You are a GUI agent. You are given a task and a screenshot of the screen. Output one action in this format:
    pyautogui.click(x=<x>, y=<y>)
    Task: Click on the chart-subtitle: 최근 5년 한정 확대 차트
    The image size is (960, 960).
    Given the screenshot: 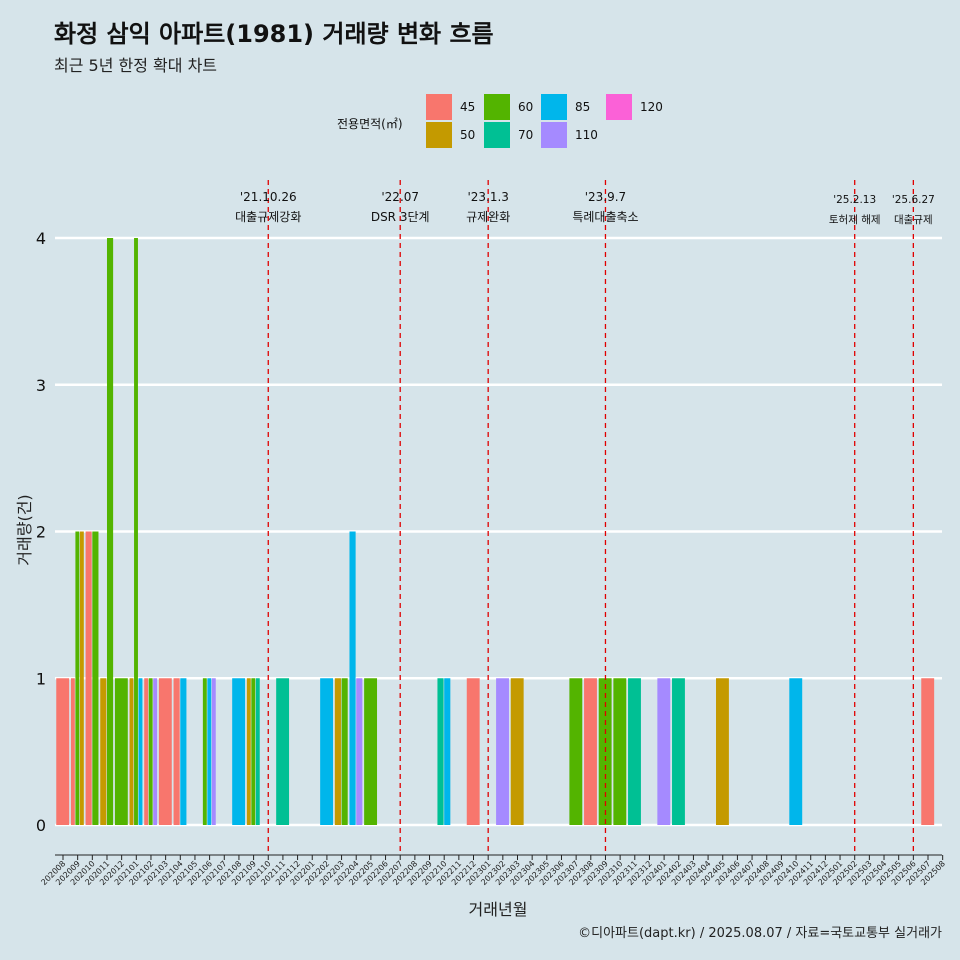 What is the action you would take?
    pyautogui.click(x=136, y=65)
    